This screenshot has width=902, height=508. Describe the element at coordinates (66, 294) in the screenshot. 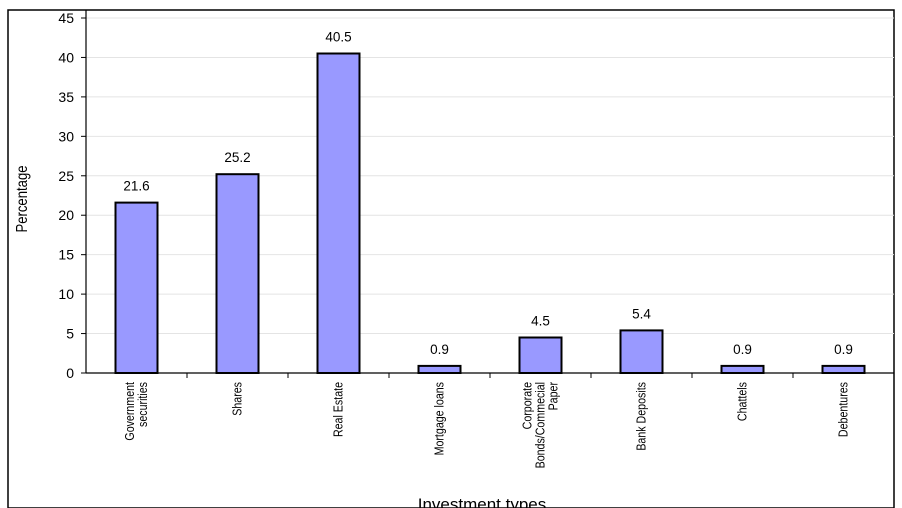

I see `y-tick-label: 10` at that location.